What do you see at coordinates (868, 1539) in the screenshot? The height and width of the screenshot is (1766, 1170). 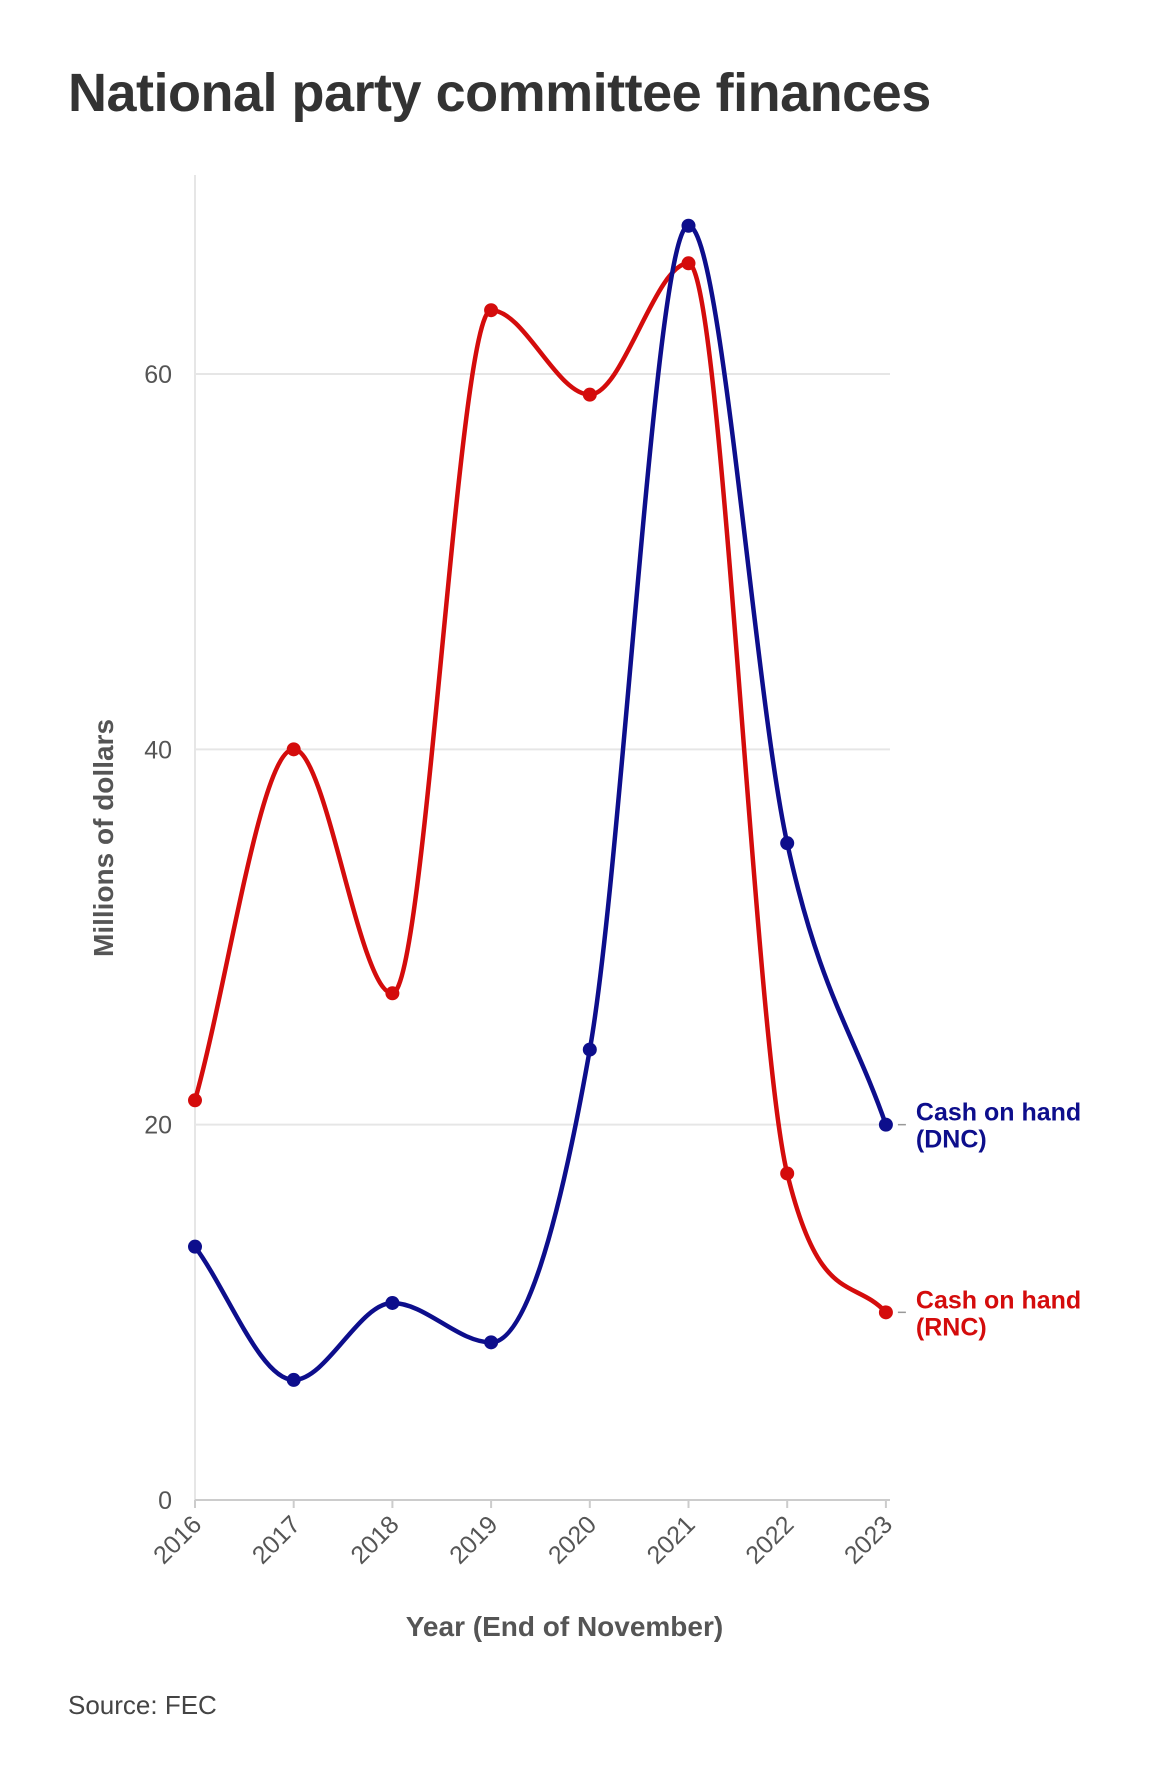 I see `x-tick-label: 2023` at bounding box center [868, 1539].